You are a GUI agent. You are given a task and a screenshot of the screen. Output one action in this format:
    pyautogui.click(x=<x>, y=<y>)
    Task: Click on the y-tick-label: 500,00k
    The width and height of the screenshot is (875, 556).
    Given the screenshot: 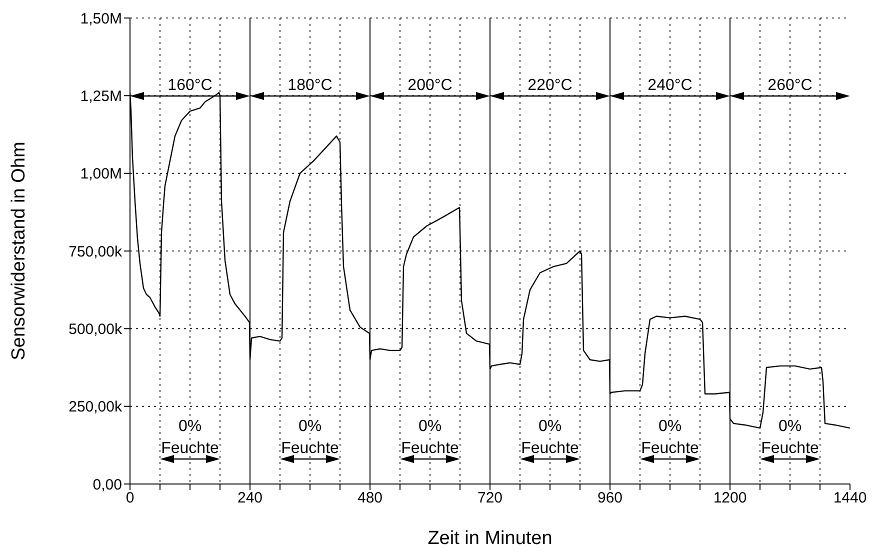 What is the action you would take?
    pyautogui.click(x=95, y=329)
    